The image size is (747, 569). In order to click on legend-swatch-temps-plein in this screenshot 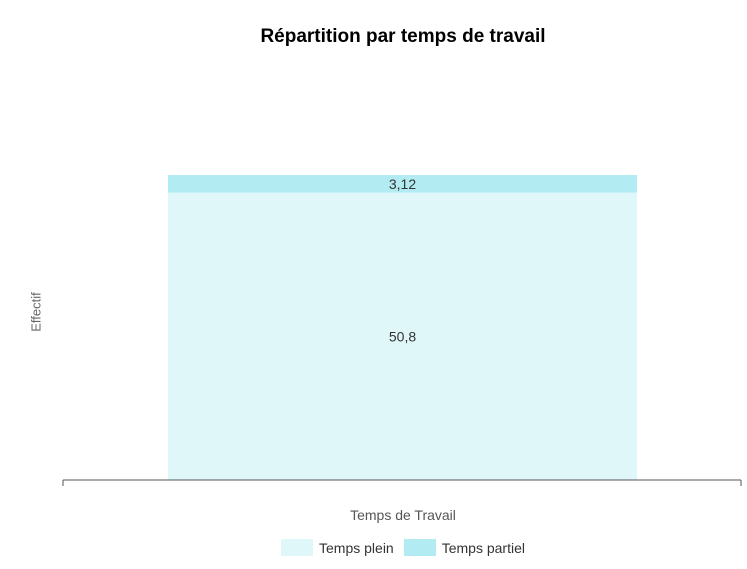, I will do `click(297, 547)`.